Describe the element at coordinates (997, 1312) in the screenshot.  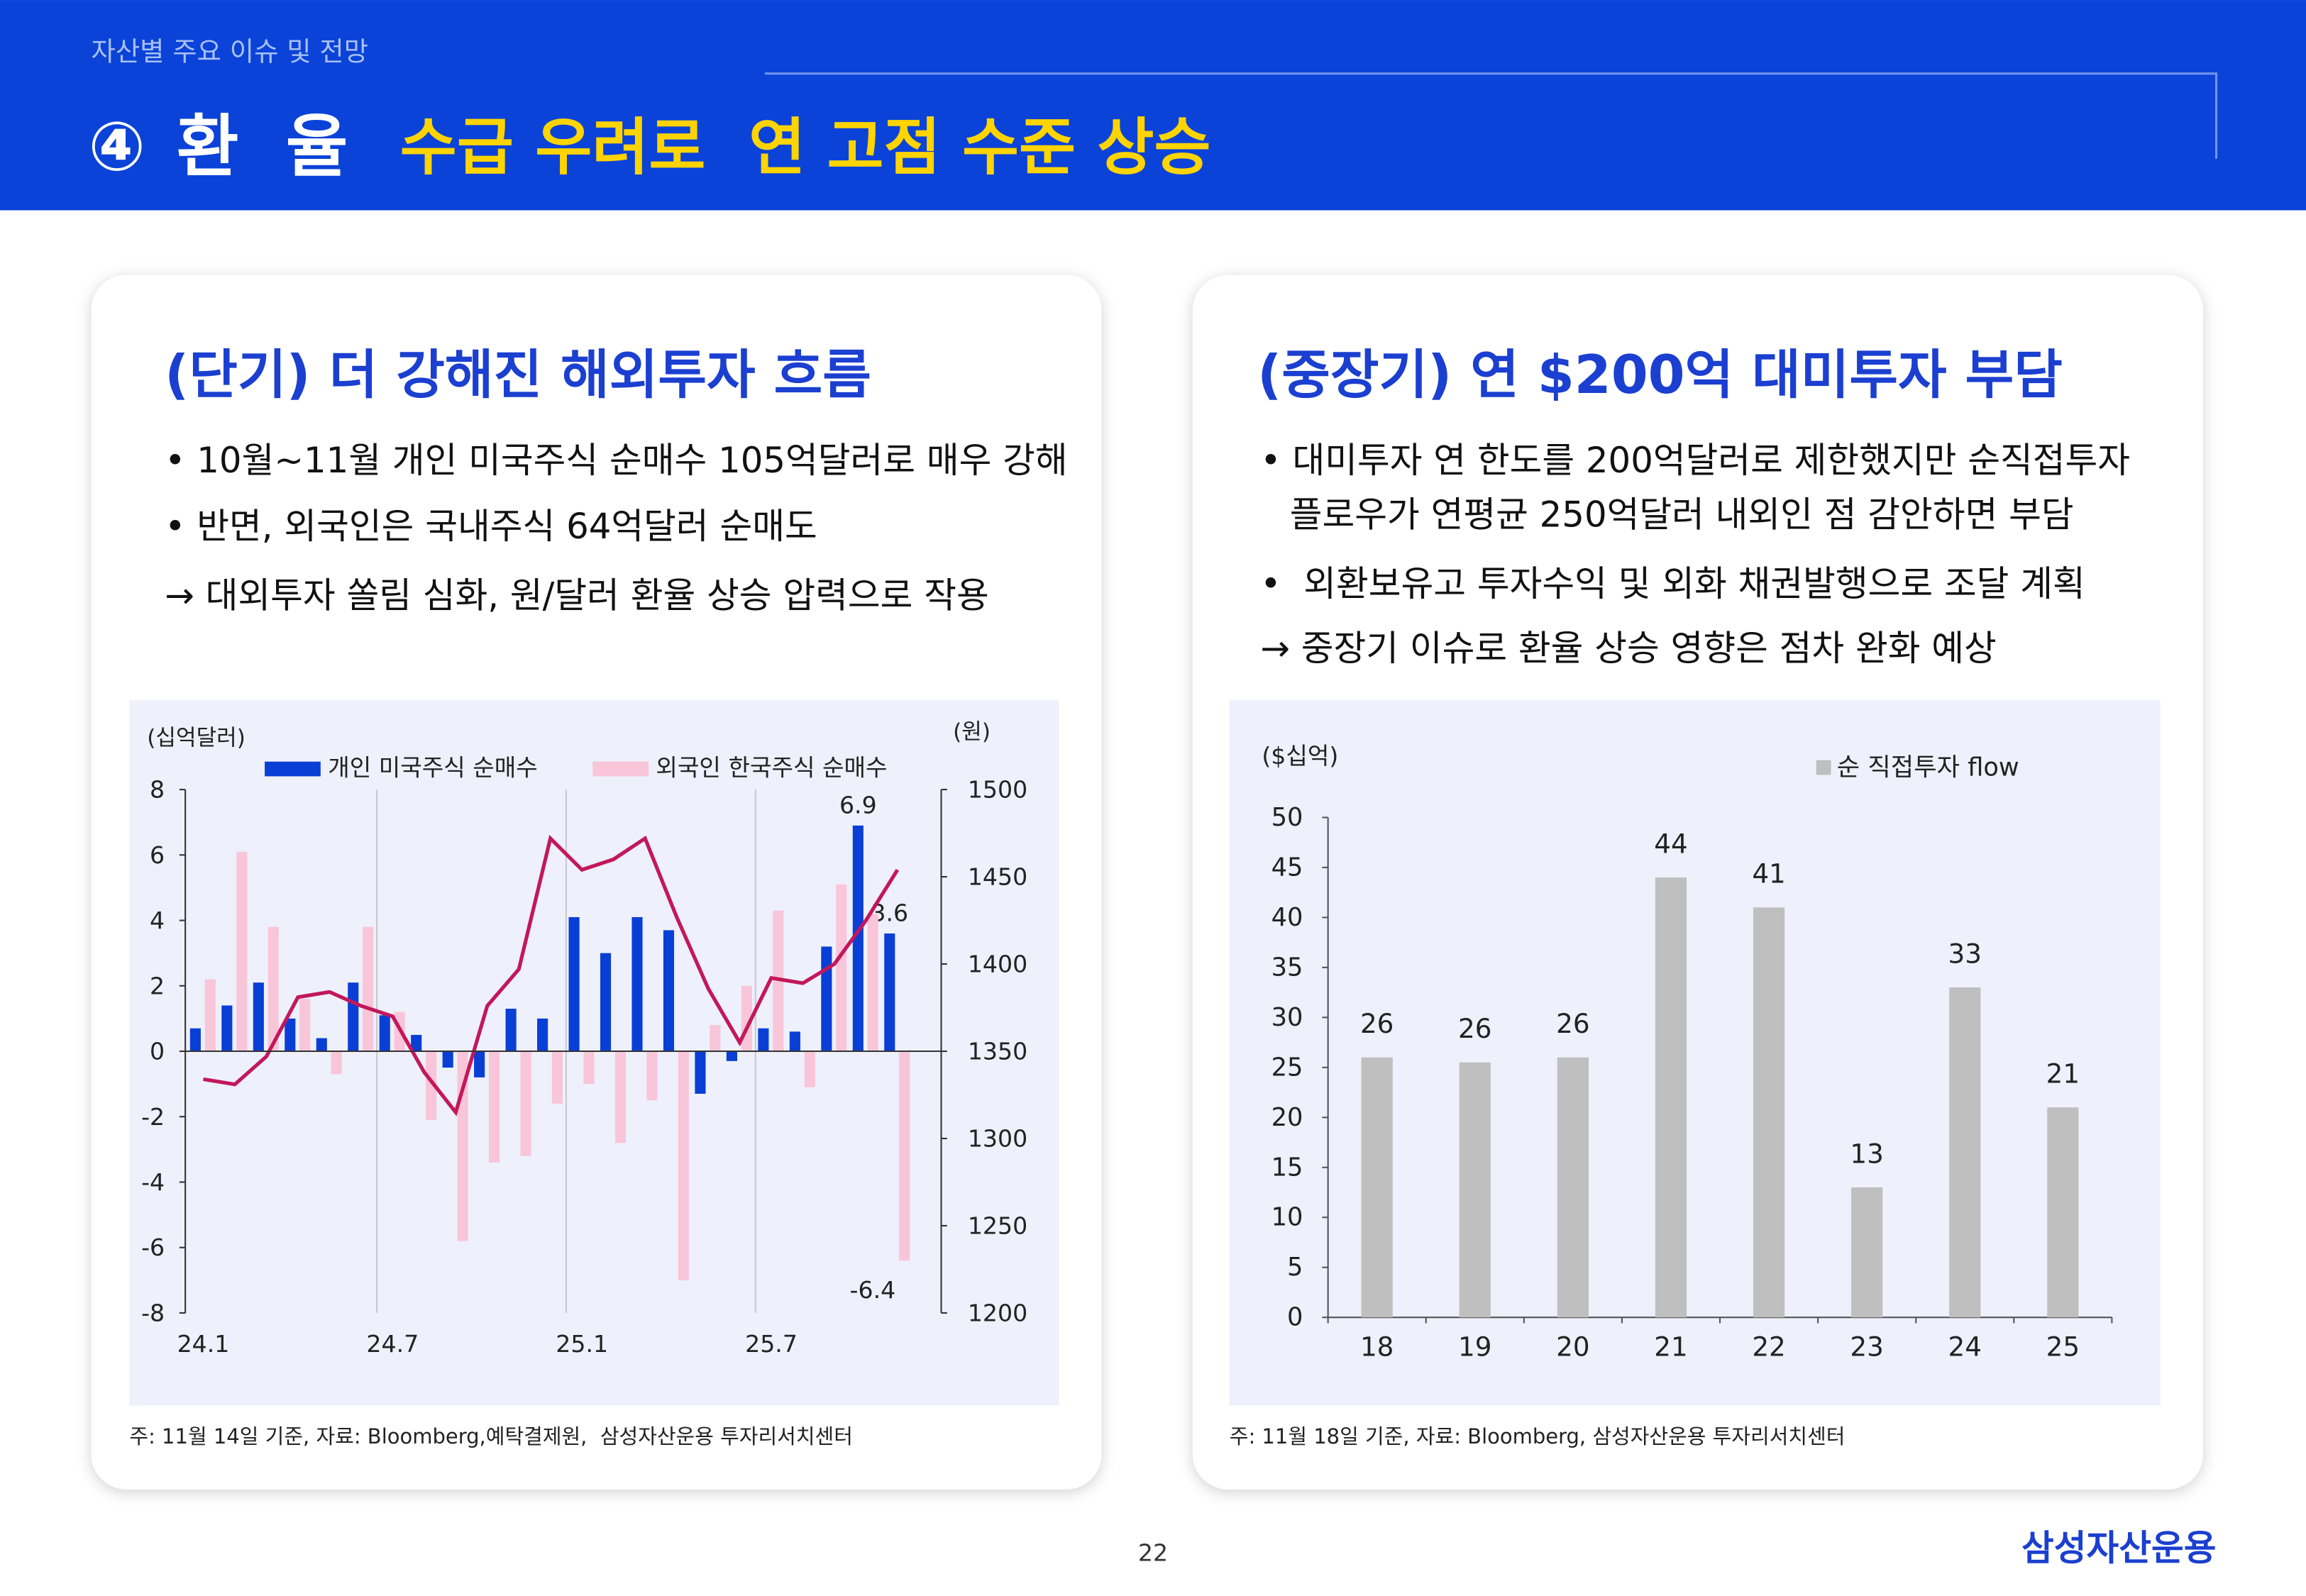
I see `y2-tick-label: 1200` at that location.